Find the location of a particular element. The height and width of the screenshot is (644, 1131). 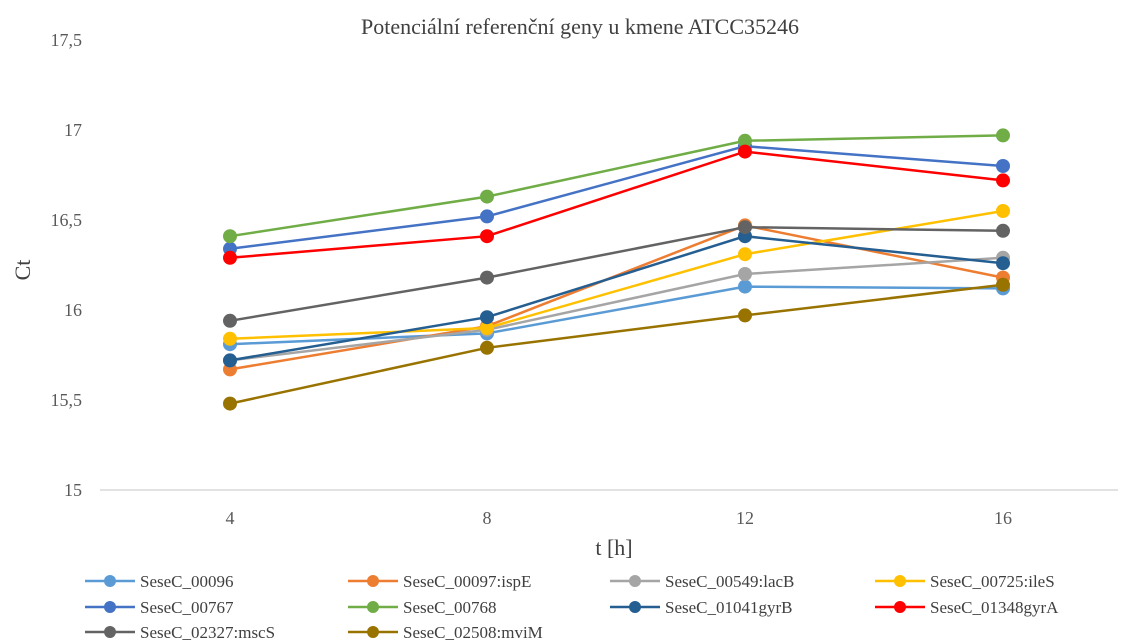

series-sesec-02508-mvim is located at coordinates (616, 344).